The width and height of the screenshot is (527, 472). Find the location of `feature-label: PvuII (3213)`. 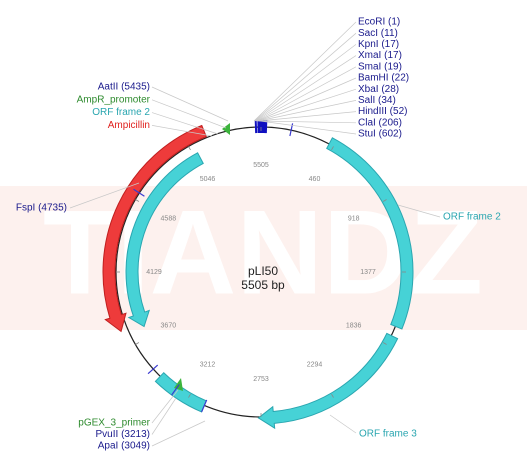

feature-label: PvuII (3213) is located at coordinates (123, 434).